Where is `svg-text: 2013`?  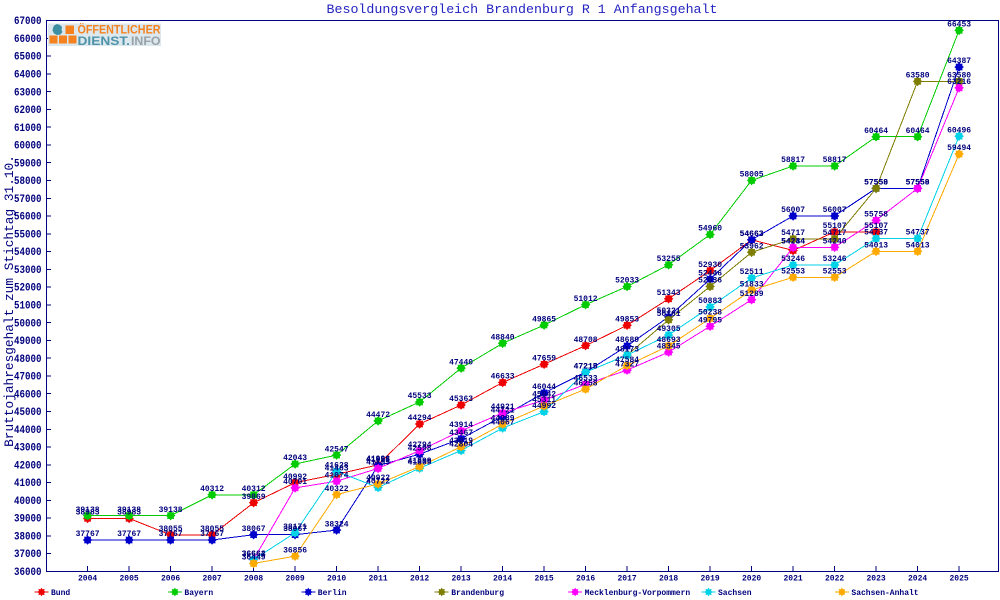 svg-text: 2013 is located at coordinates (460, 578).